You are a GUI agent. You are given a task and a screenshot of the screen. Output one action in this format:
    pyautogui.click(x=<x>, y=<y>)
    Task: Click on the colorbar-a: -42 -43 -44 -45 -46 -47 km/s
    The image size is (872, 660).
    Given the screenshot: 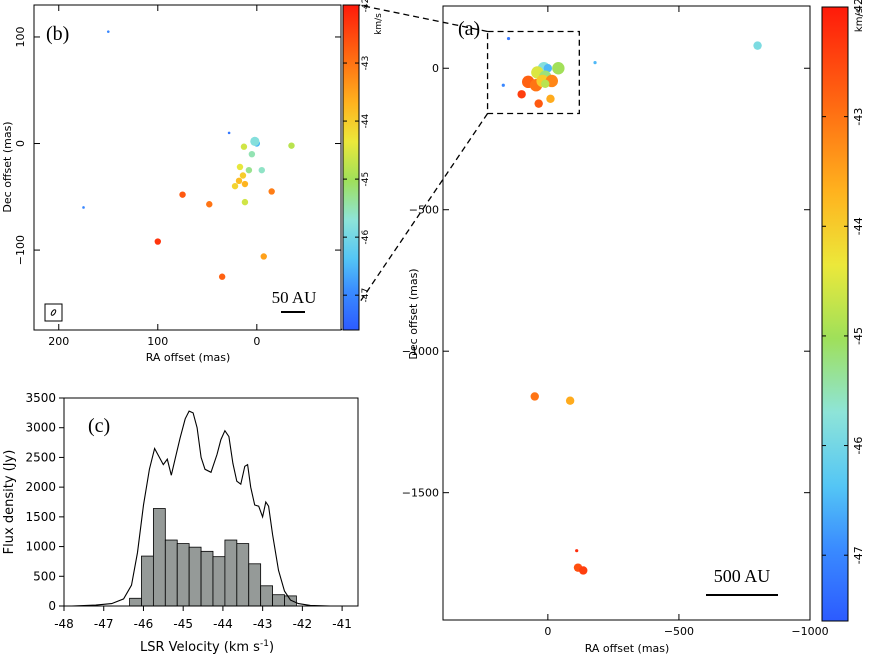 What is the action you would take?
    pyautogui.click(x=843, y=311)
    